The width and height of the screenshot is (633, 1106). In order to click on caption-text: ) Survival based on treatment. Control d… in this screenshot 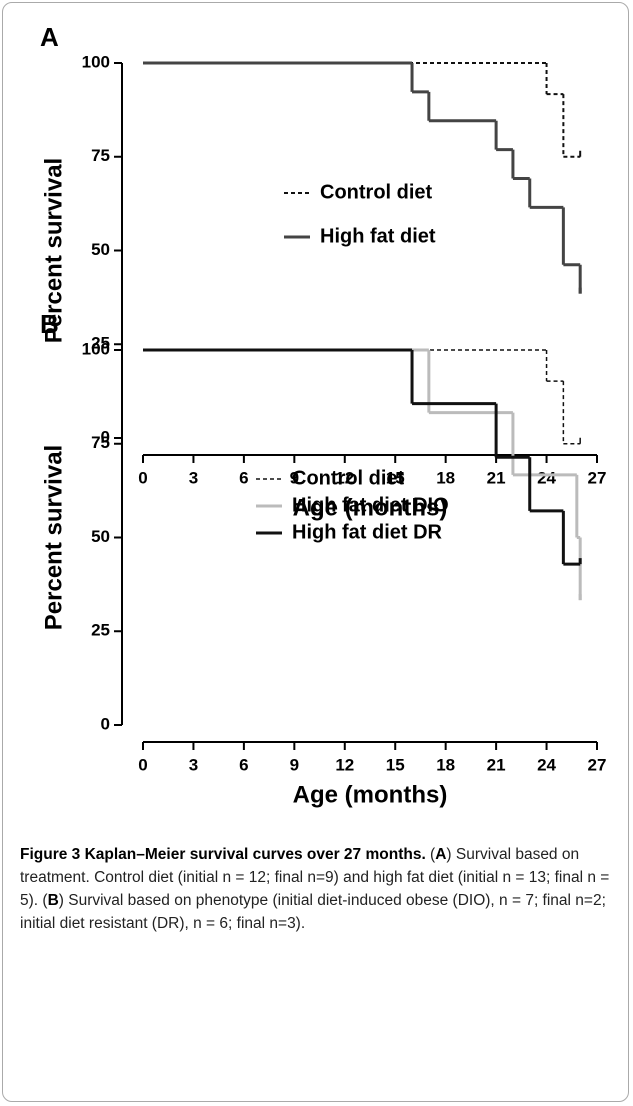, I will do `click(315, 877)`.